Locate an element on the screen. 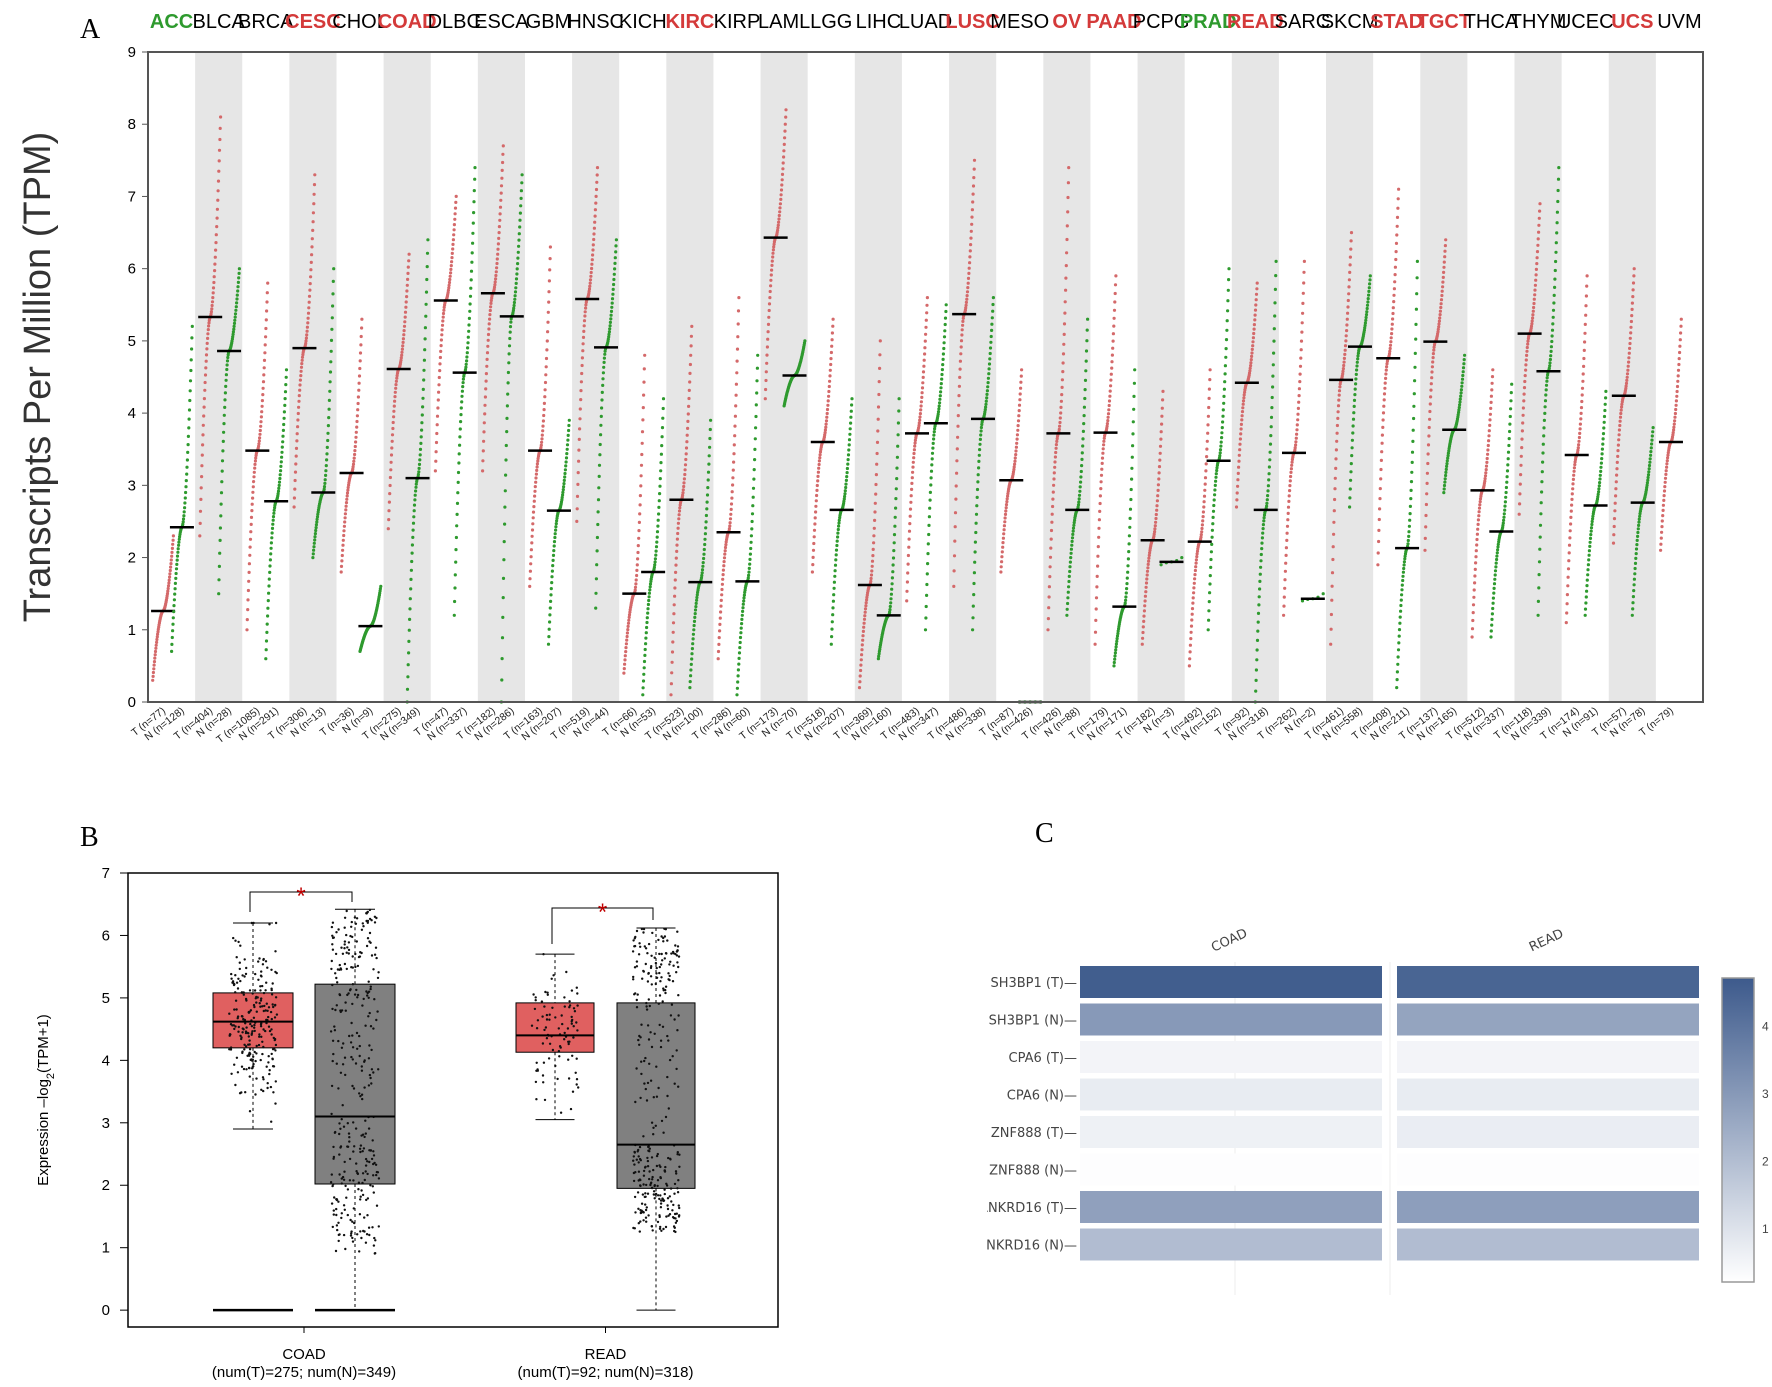  box is located at coordinates (656, 1095).